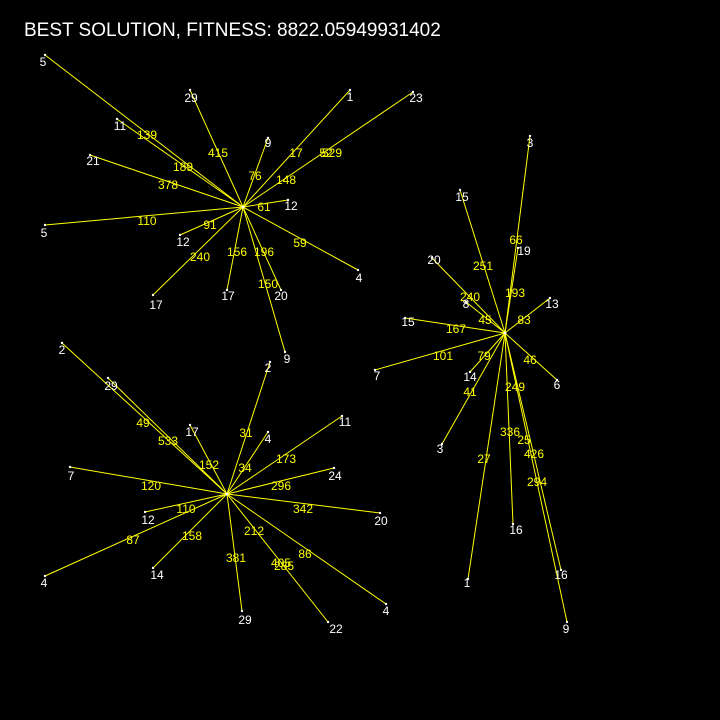 This screenshot has width=720, height=720. What do you see at coordinates (236, 558) in the screenshot?
I see `edge-weight-label: 381` at bounding box center [236, 558].